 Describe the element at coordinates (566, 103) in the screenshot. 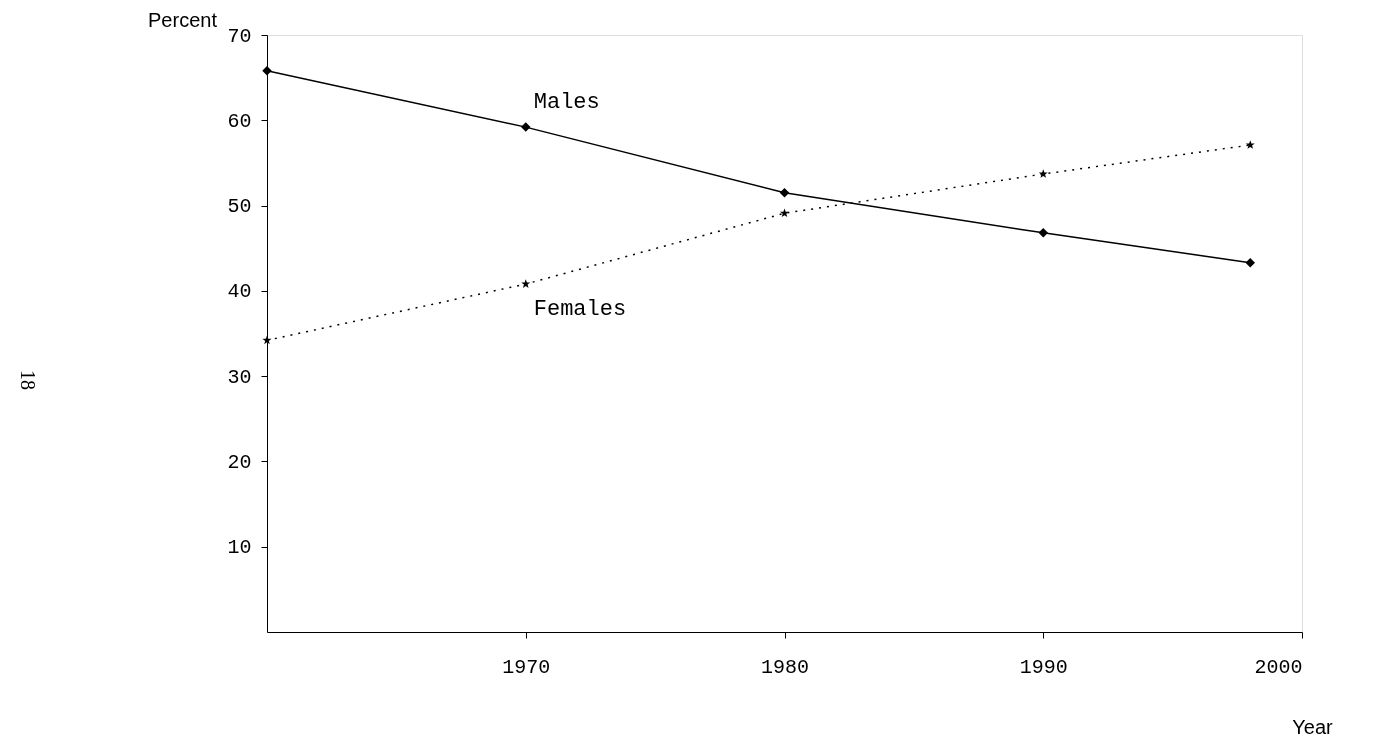

I see `series-label: Males` at that location.